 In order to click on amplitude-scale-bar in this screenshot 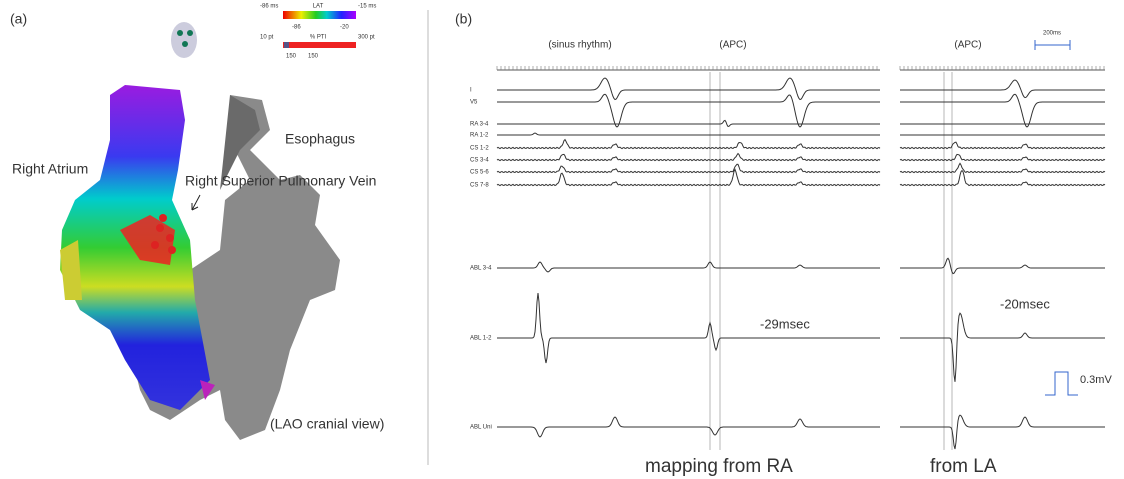, I will do `click(1061, 383)`.